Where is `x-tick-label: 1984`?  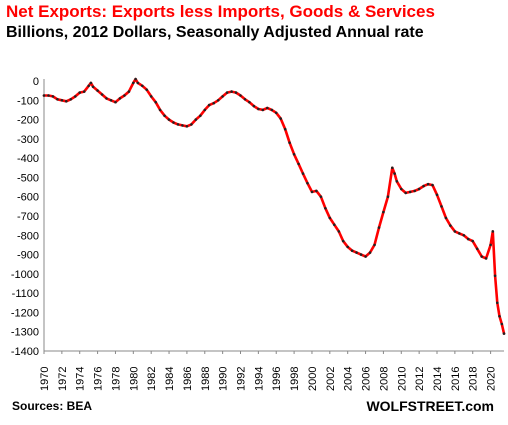
x-tick-label: 1984 is located at coordinates (170, 379).